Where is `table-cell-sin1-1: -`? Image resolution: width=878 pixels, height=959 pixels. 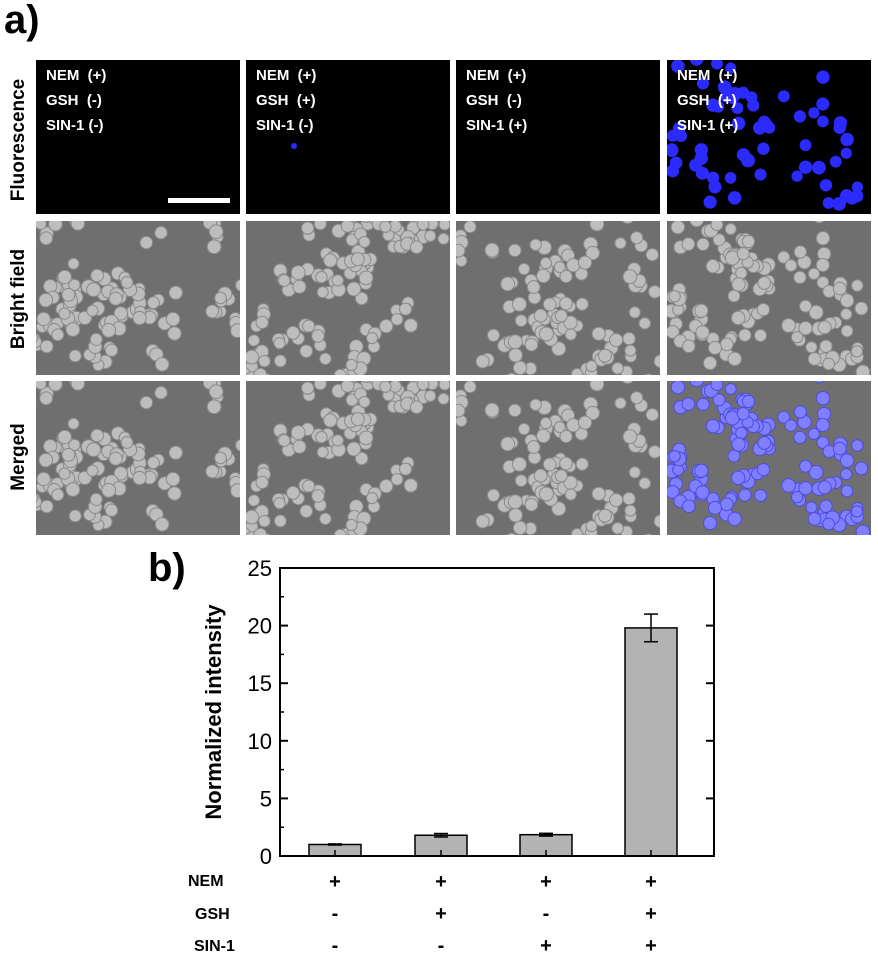
table-cell-sin1-1: - is located at coordinates (335, 946).